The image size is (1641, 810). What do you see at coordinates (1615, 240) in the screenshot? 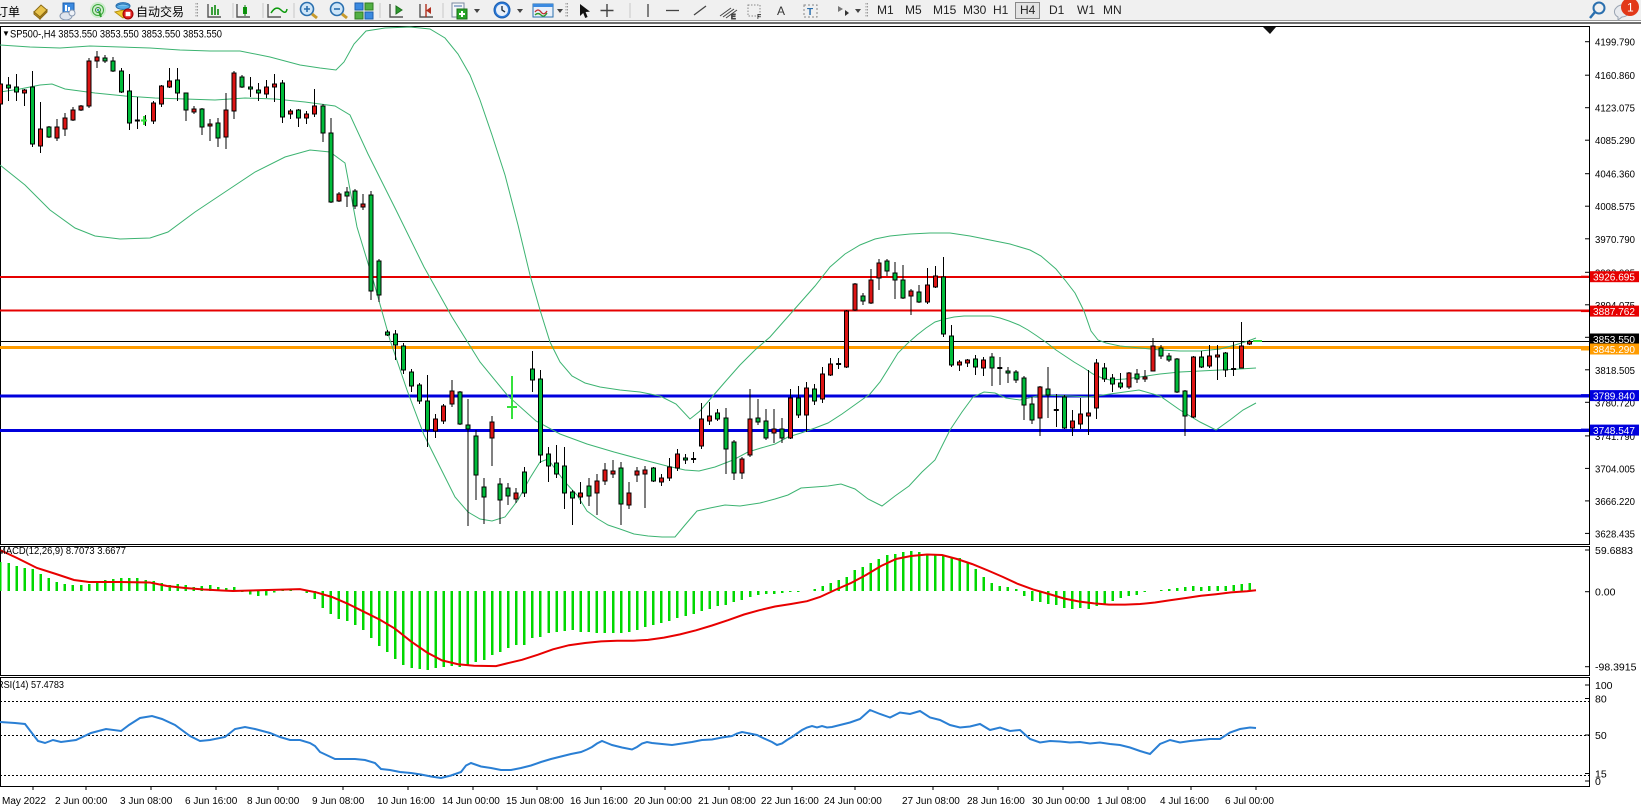
I see `svg-text: 3970.790` at bounding box center [1615, 240].